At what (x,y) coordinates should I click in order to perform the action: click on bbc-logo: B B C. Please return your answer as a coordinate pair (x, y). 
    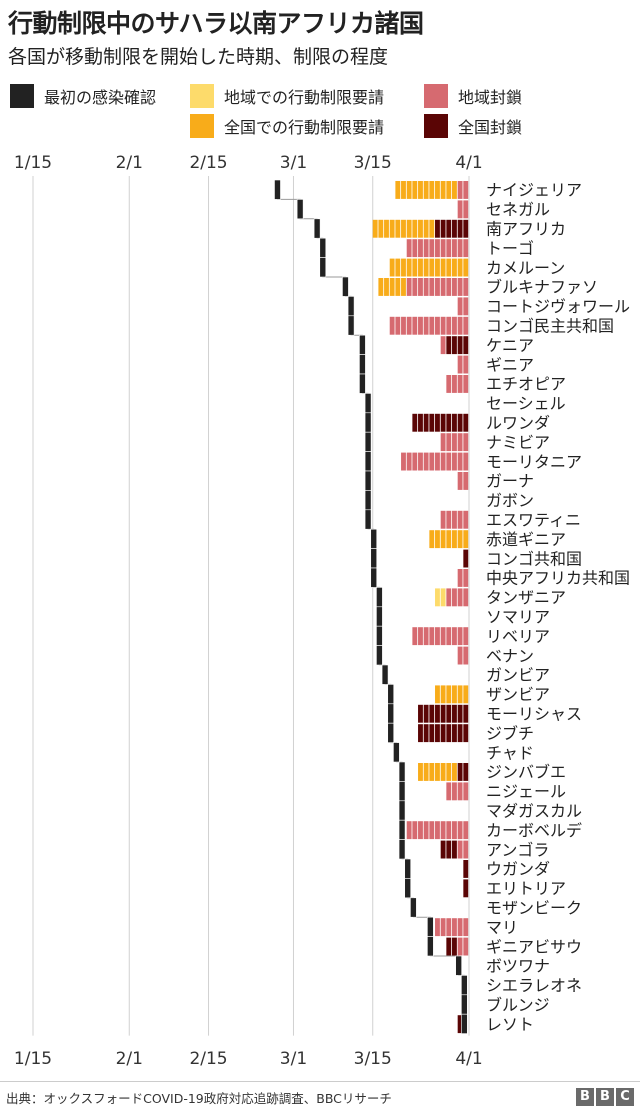
    Looking at the image, I should click on (605, 1097).